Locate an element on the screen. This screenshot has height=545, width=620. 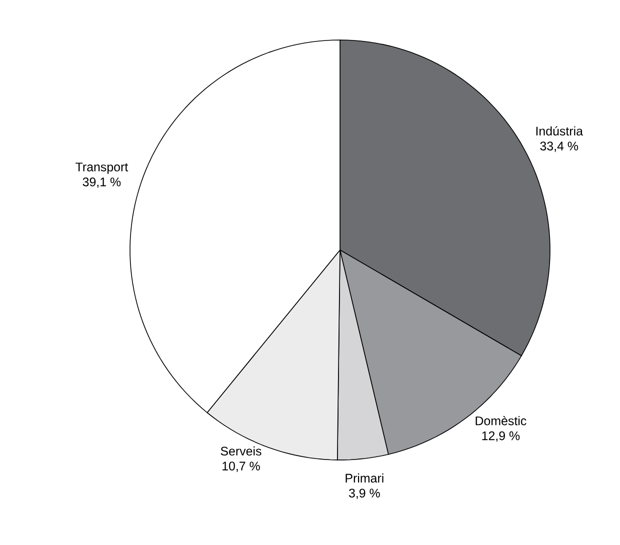
data-label: 33,4 % is located at coordinates (559, 147).